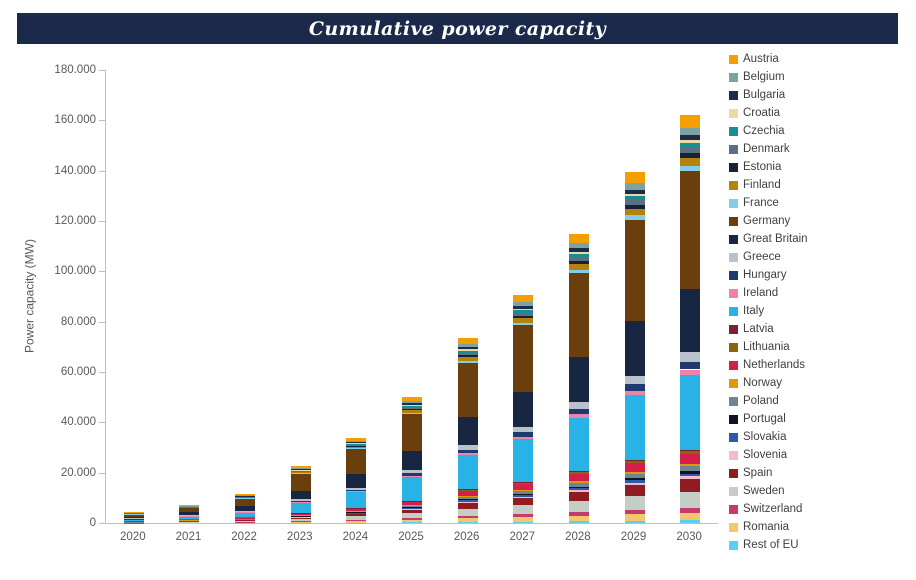 This screenshot has height=580, width=916. I want to click on y-tick-mark, so click(102, 473).